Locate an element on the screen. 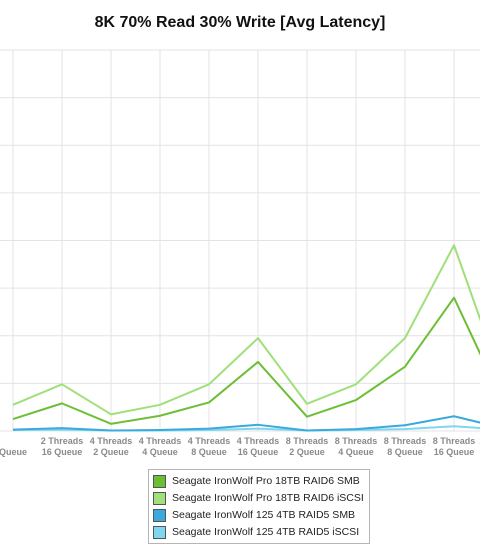  x-tick-label: 4 Threads 8 Queue is located at coordinates (209, 446).